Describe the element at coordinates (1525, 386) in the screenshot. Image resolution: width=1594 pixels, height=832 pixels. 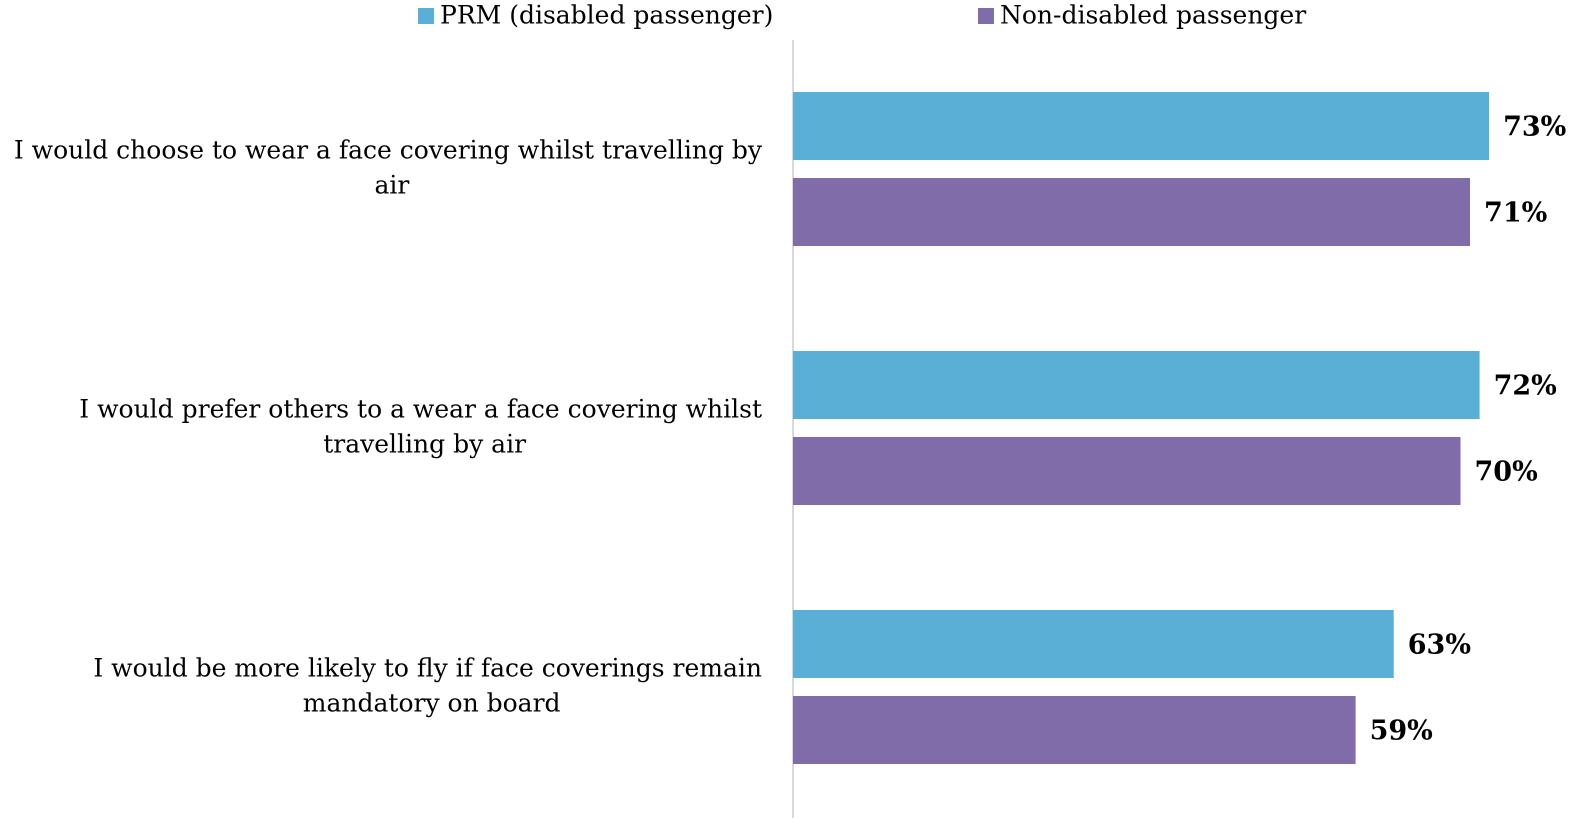
I see `data-label: 72%` at that location.